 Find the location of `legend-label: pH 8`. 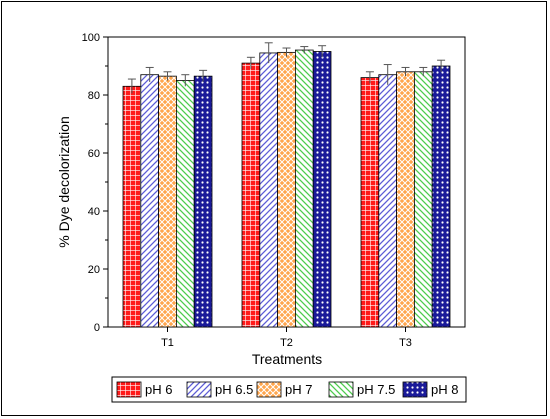

legend-label: pH 8 is located at coordinates (444, 389).